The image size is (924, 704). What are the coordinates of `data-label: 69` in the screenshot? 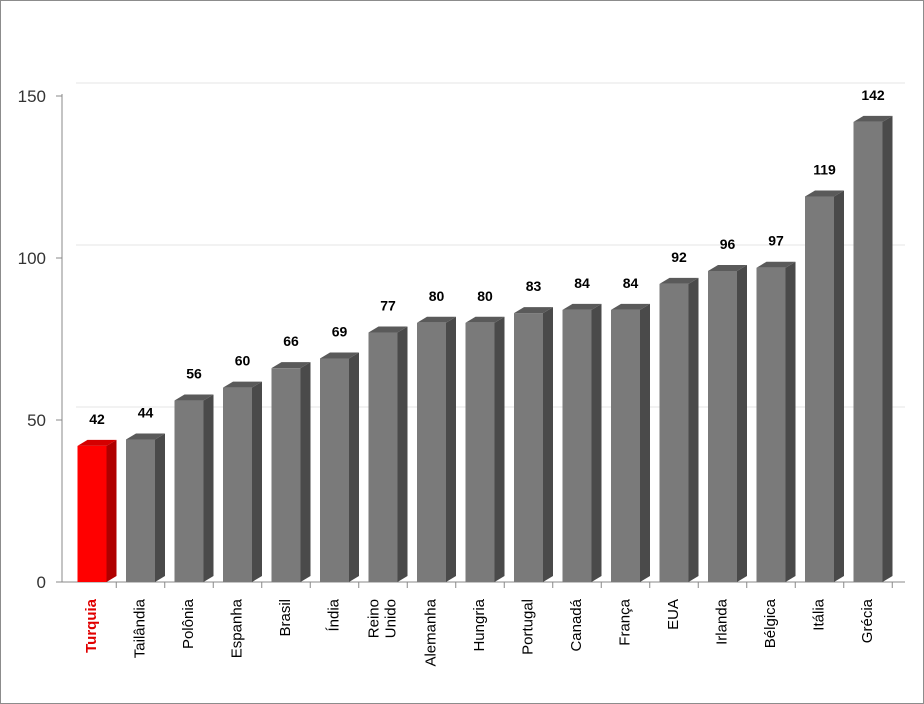 It's located at (340, 331).